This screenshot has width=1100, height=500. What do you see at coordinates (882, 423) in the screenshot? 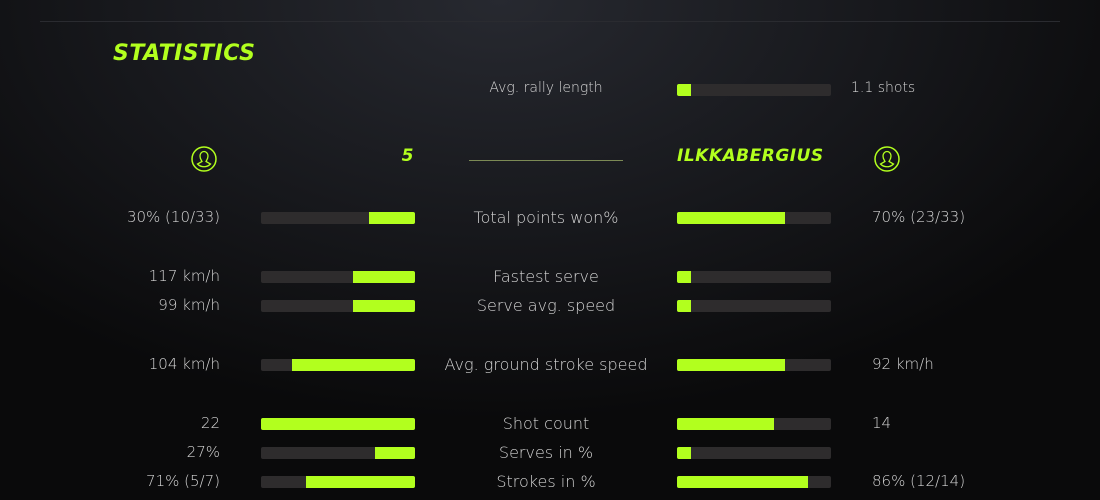
I see `right-value: 14` at bounding box center [882, 423].